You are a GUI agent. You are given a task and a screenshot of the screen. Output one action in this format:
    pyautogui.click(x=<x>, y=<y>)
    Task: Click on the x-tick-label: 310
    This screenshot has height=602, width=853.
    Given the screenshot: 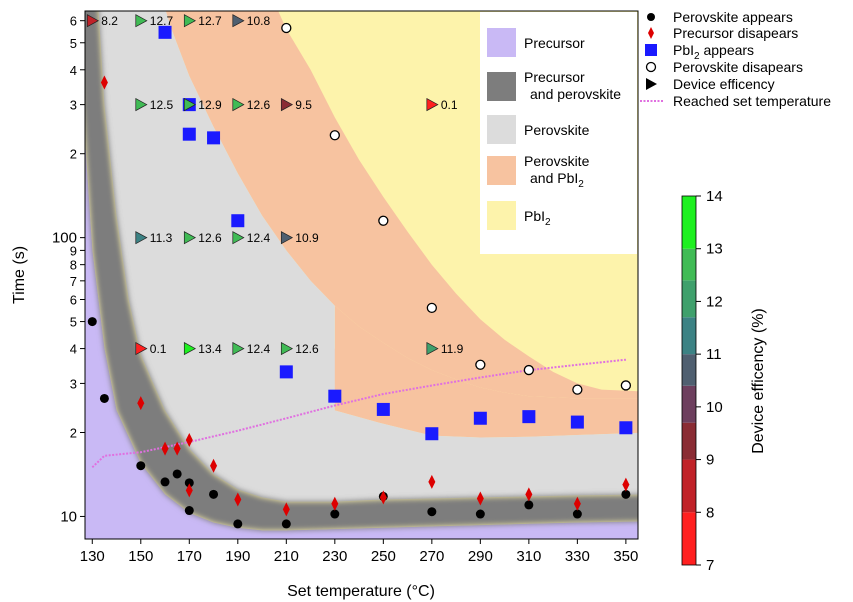 What is the action you would take?
    pyautogui.click(x=528, y=556)
    